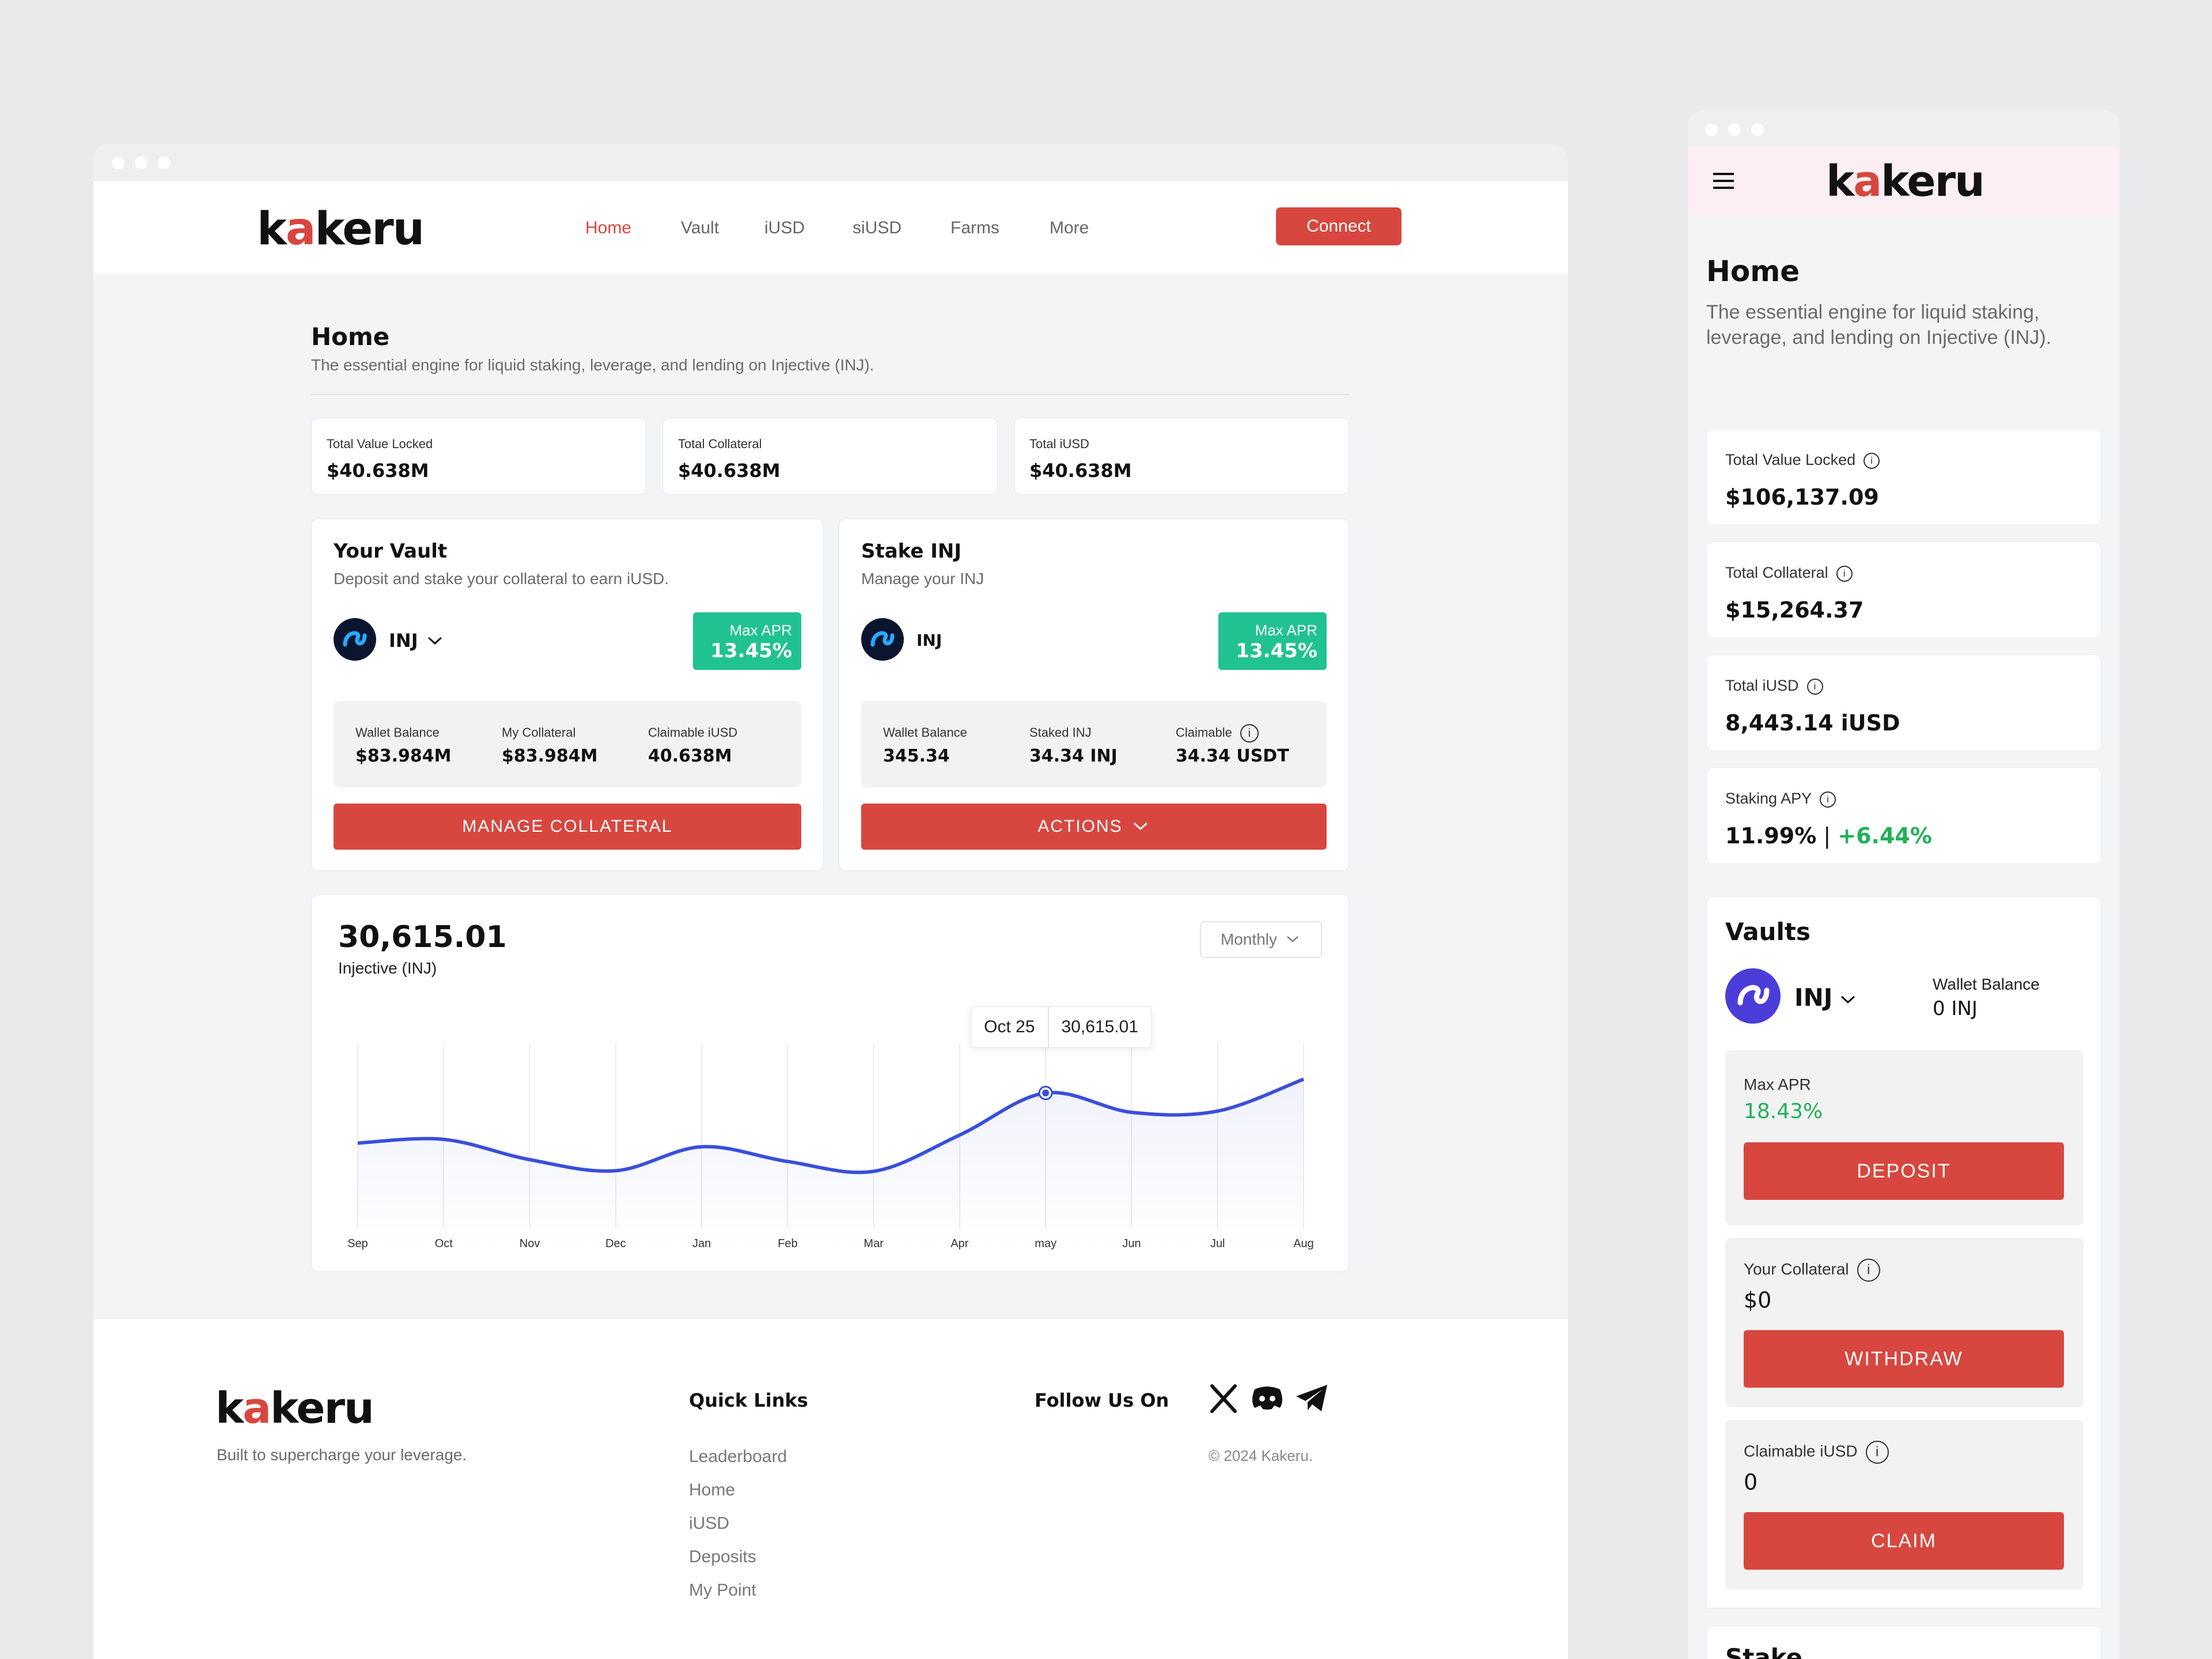 This screenshot has width=2212, height=1659. Describe the element at coordinates (1904, 1541) in the screenshot. I see `claim-button: CLAIM` at that location.